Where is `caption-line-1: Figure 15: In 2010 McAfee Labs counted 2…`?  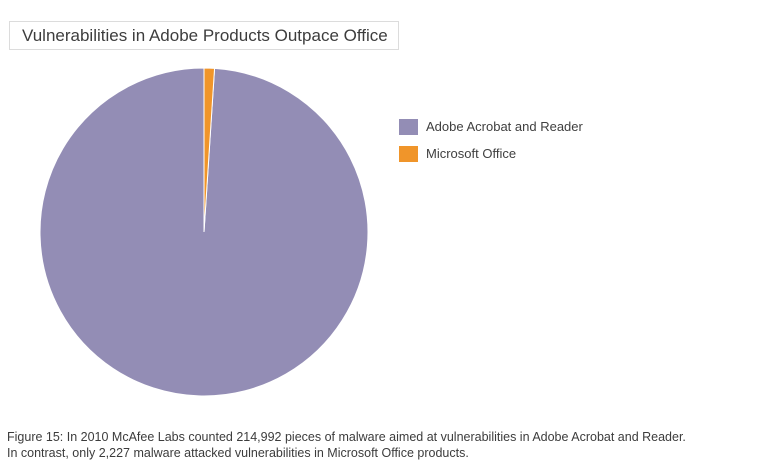 caption-line-1: Figure 15: In 2010 McAfee Labs counted 2… is located at coordinates (346, 437).